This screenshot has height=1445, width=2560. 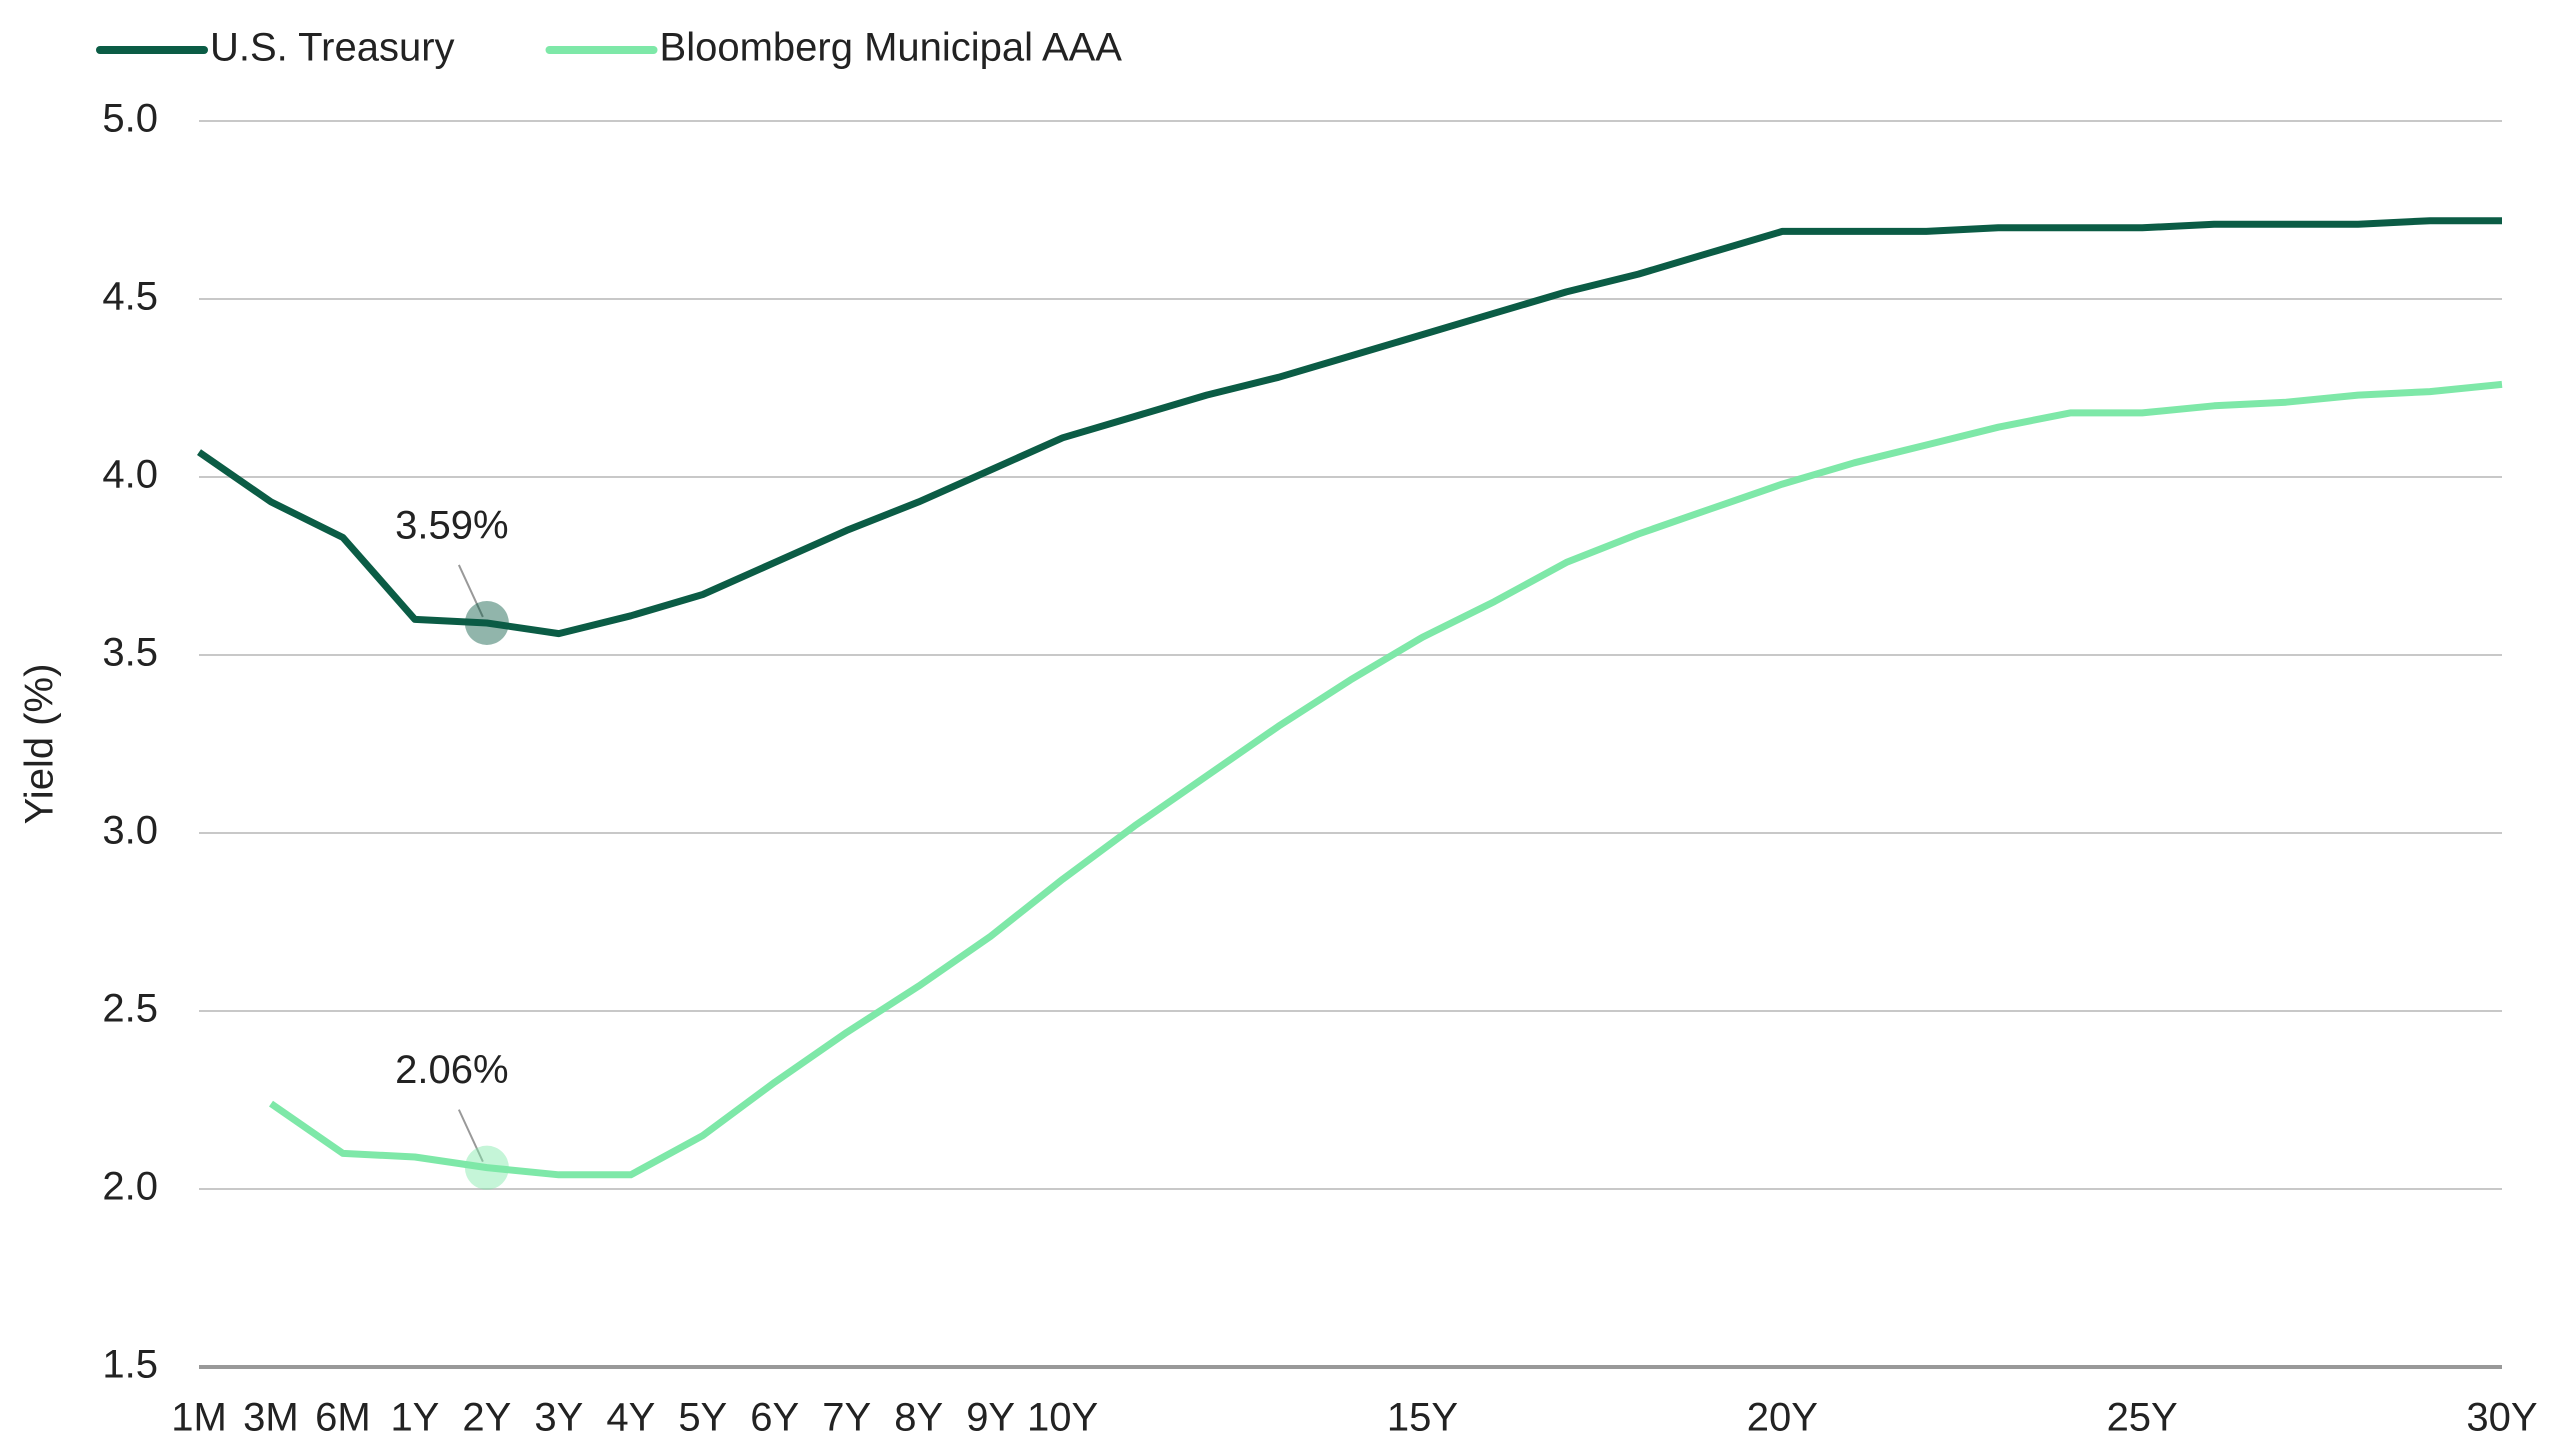 What do you see at coordinates (130, 475) in the screenshot?
I see `y-tick-label: 4.0` at bounding box center [130, 475].